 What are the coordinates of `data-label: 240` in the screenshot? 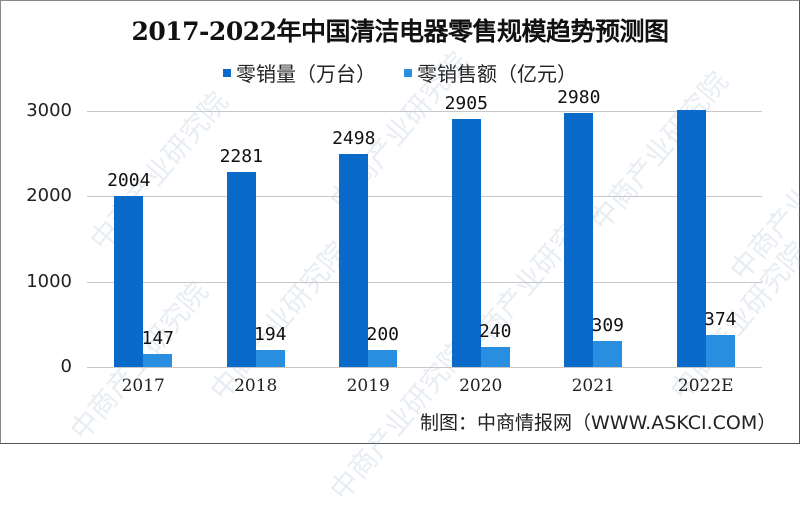 It's located at (495, 331).